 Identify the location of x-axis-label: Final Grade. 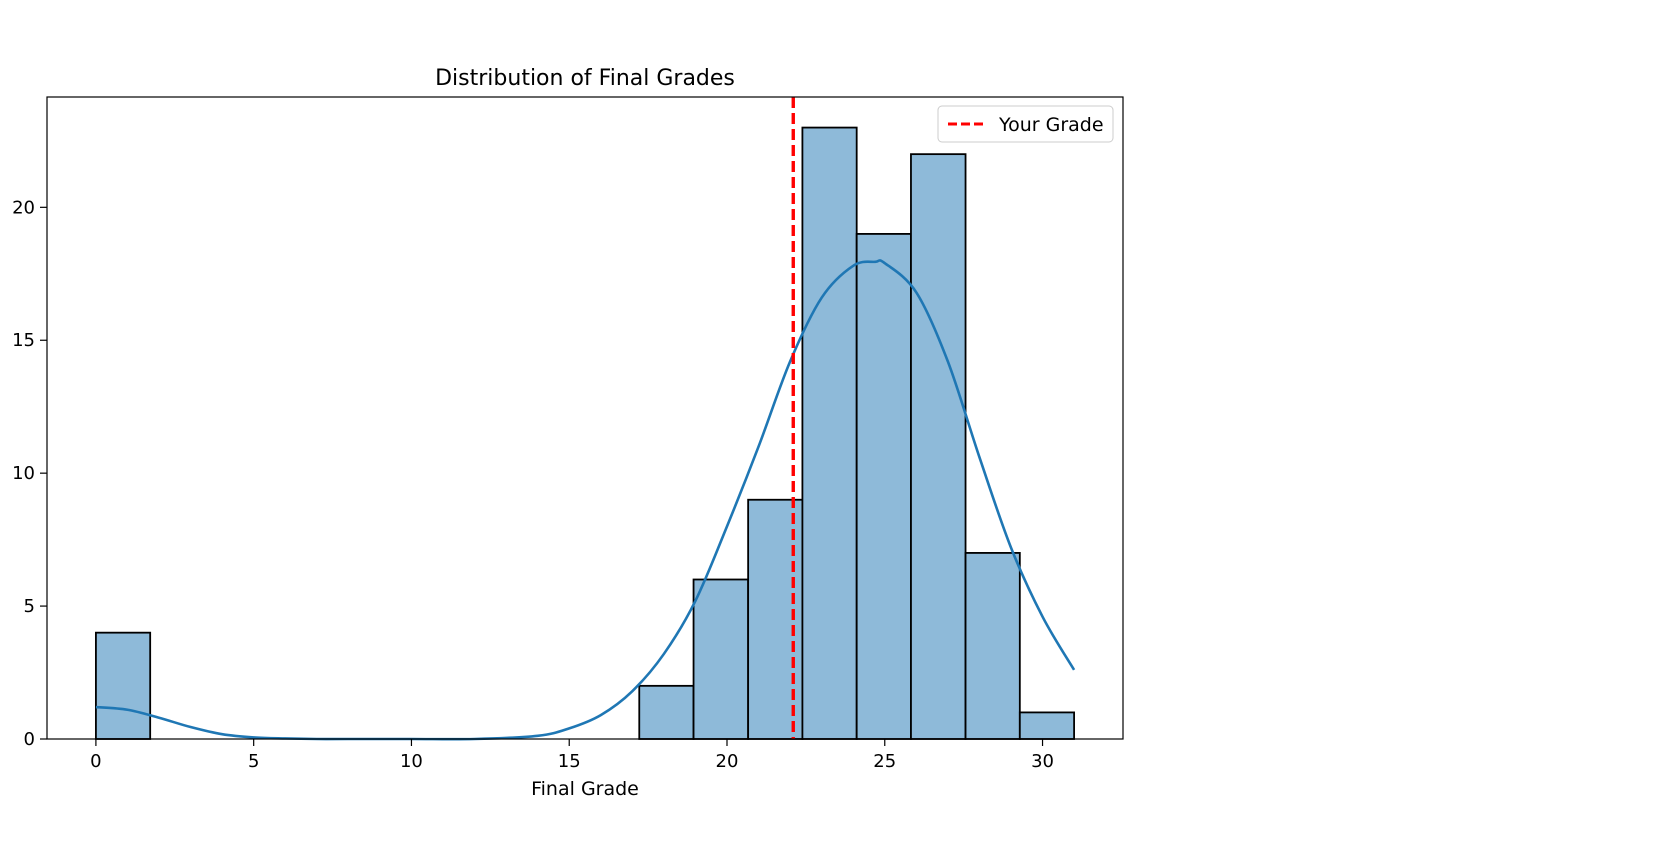
(585, 789).